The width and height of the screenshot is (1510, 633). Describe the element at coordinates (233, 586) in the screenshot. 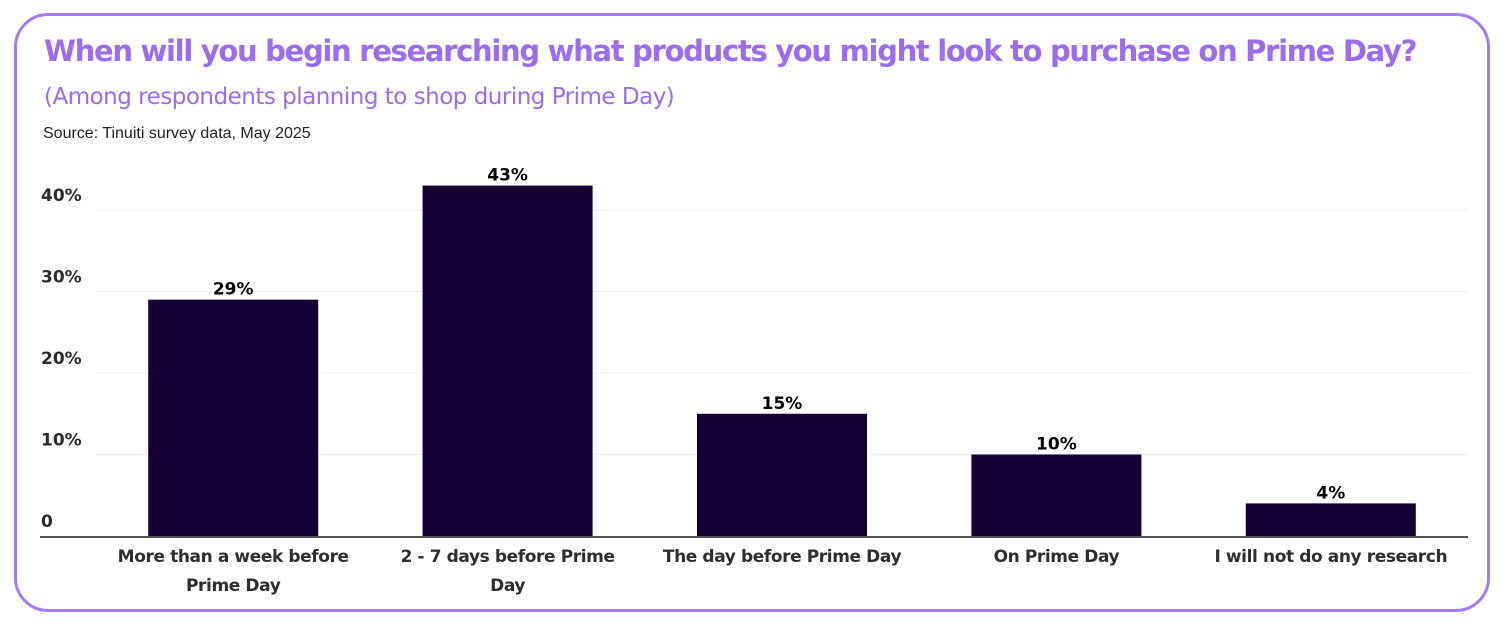

I see `x-tick-label-line: Prime Day` at that location.